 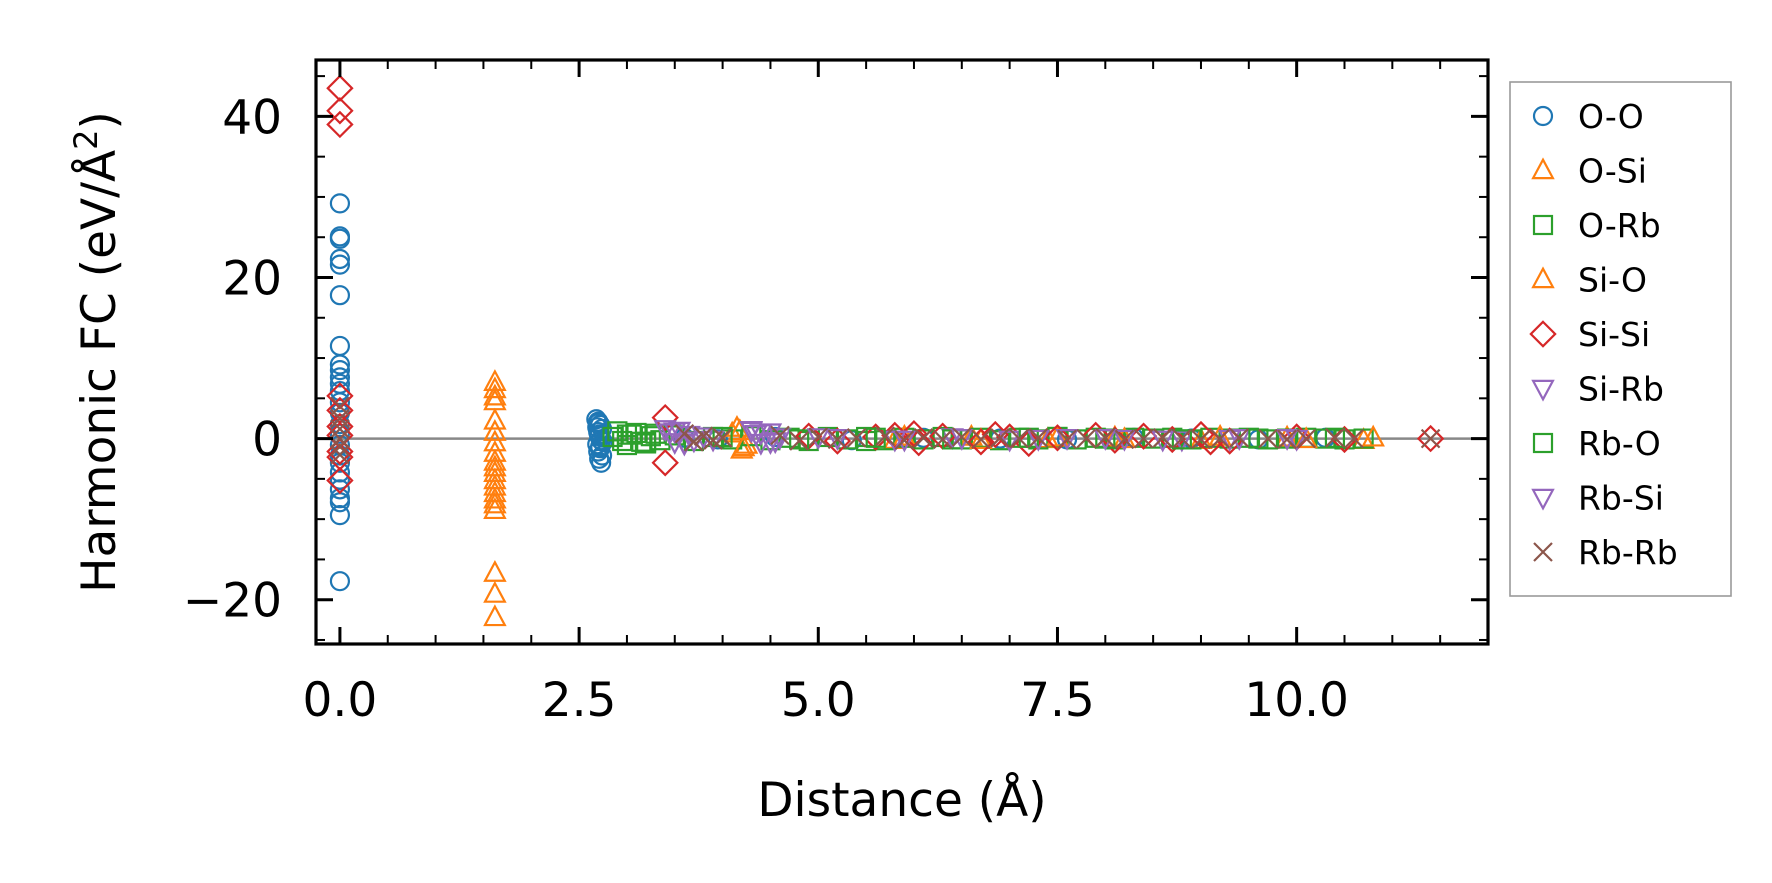 I want to click on legend-item-si-rb: Si-Rb, so click(x=1597, y=389).